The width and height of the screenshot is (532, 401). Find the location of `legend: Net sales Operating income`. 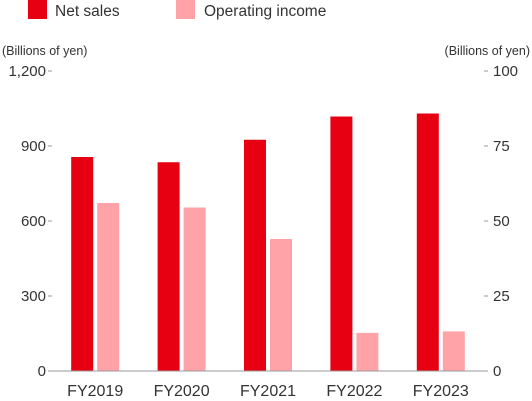

legend: Net sales Operating income is located at coordinates (177, 10).